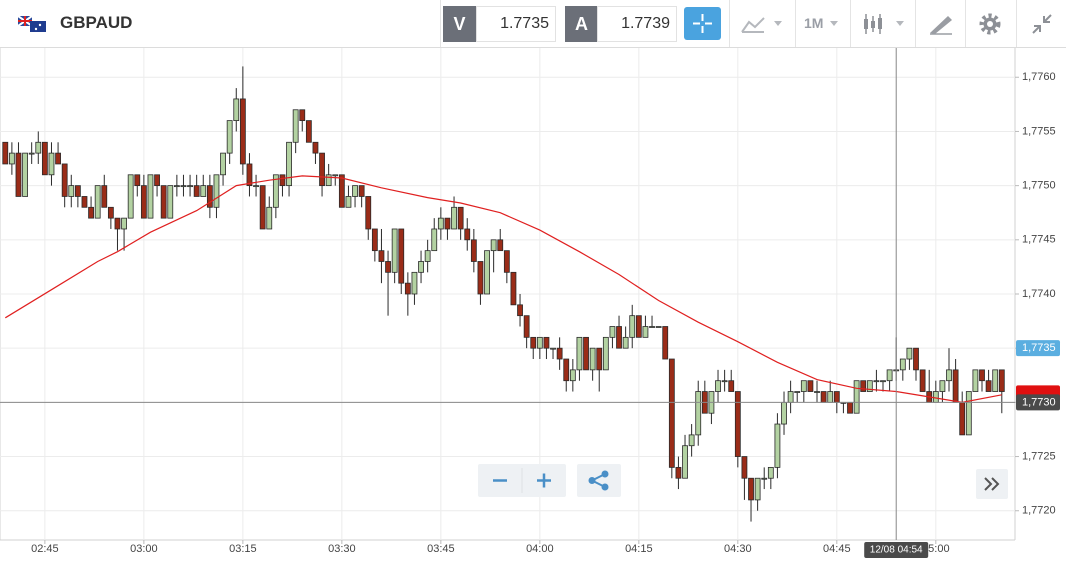  Describe the element at coordinates (544, 480) in the screenshot. I see `zoom-in` at that location.